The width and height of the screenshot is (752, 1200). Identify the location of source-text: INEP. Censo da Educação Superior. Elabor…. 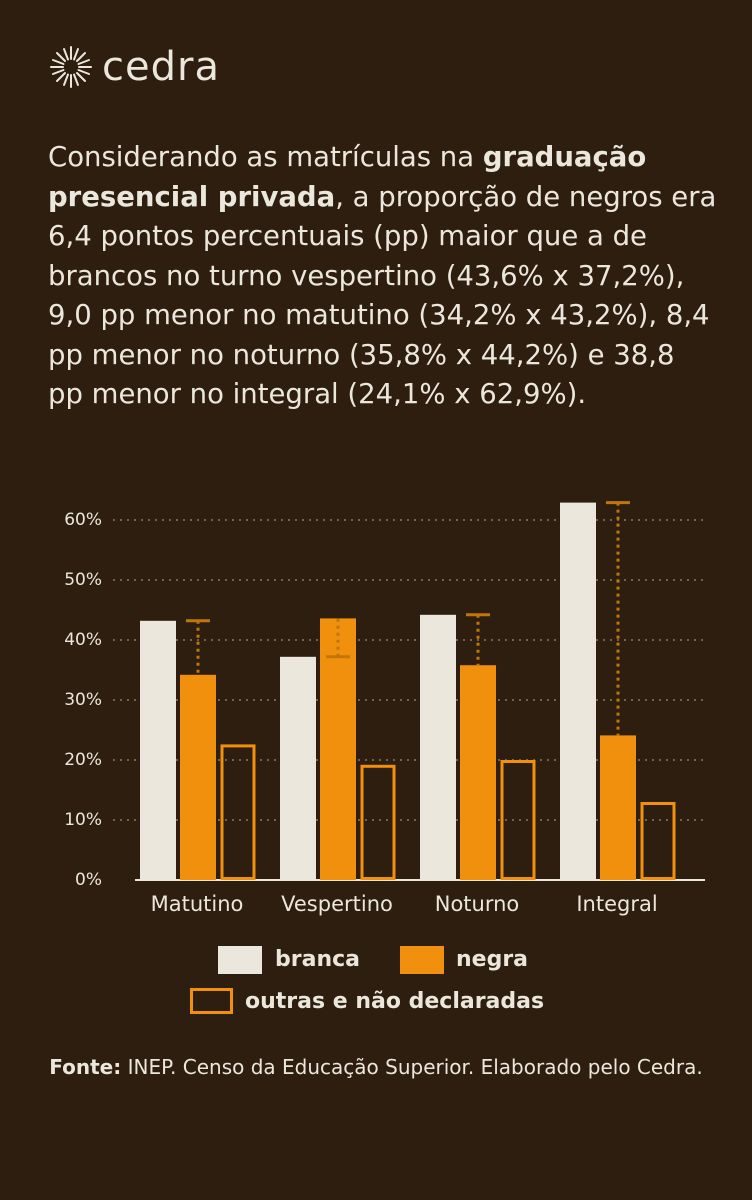
(412, 1067).